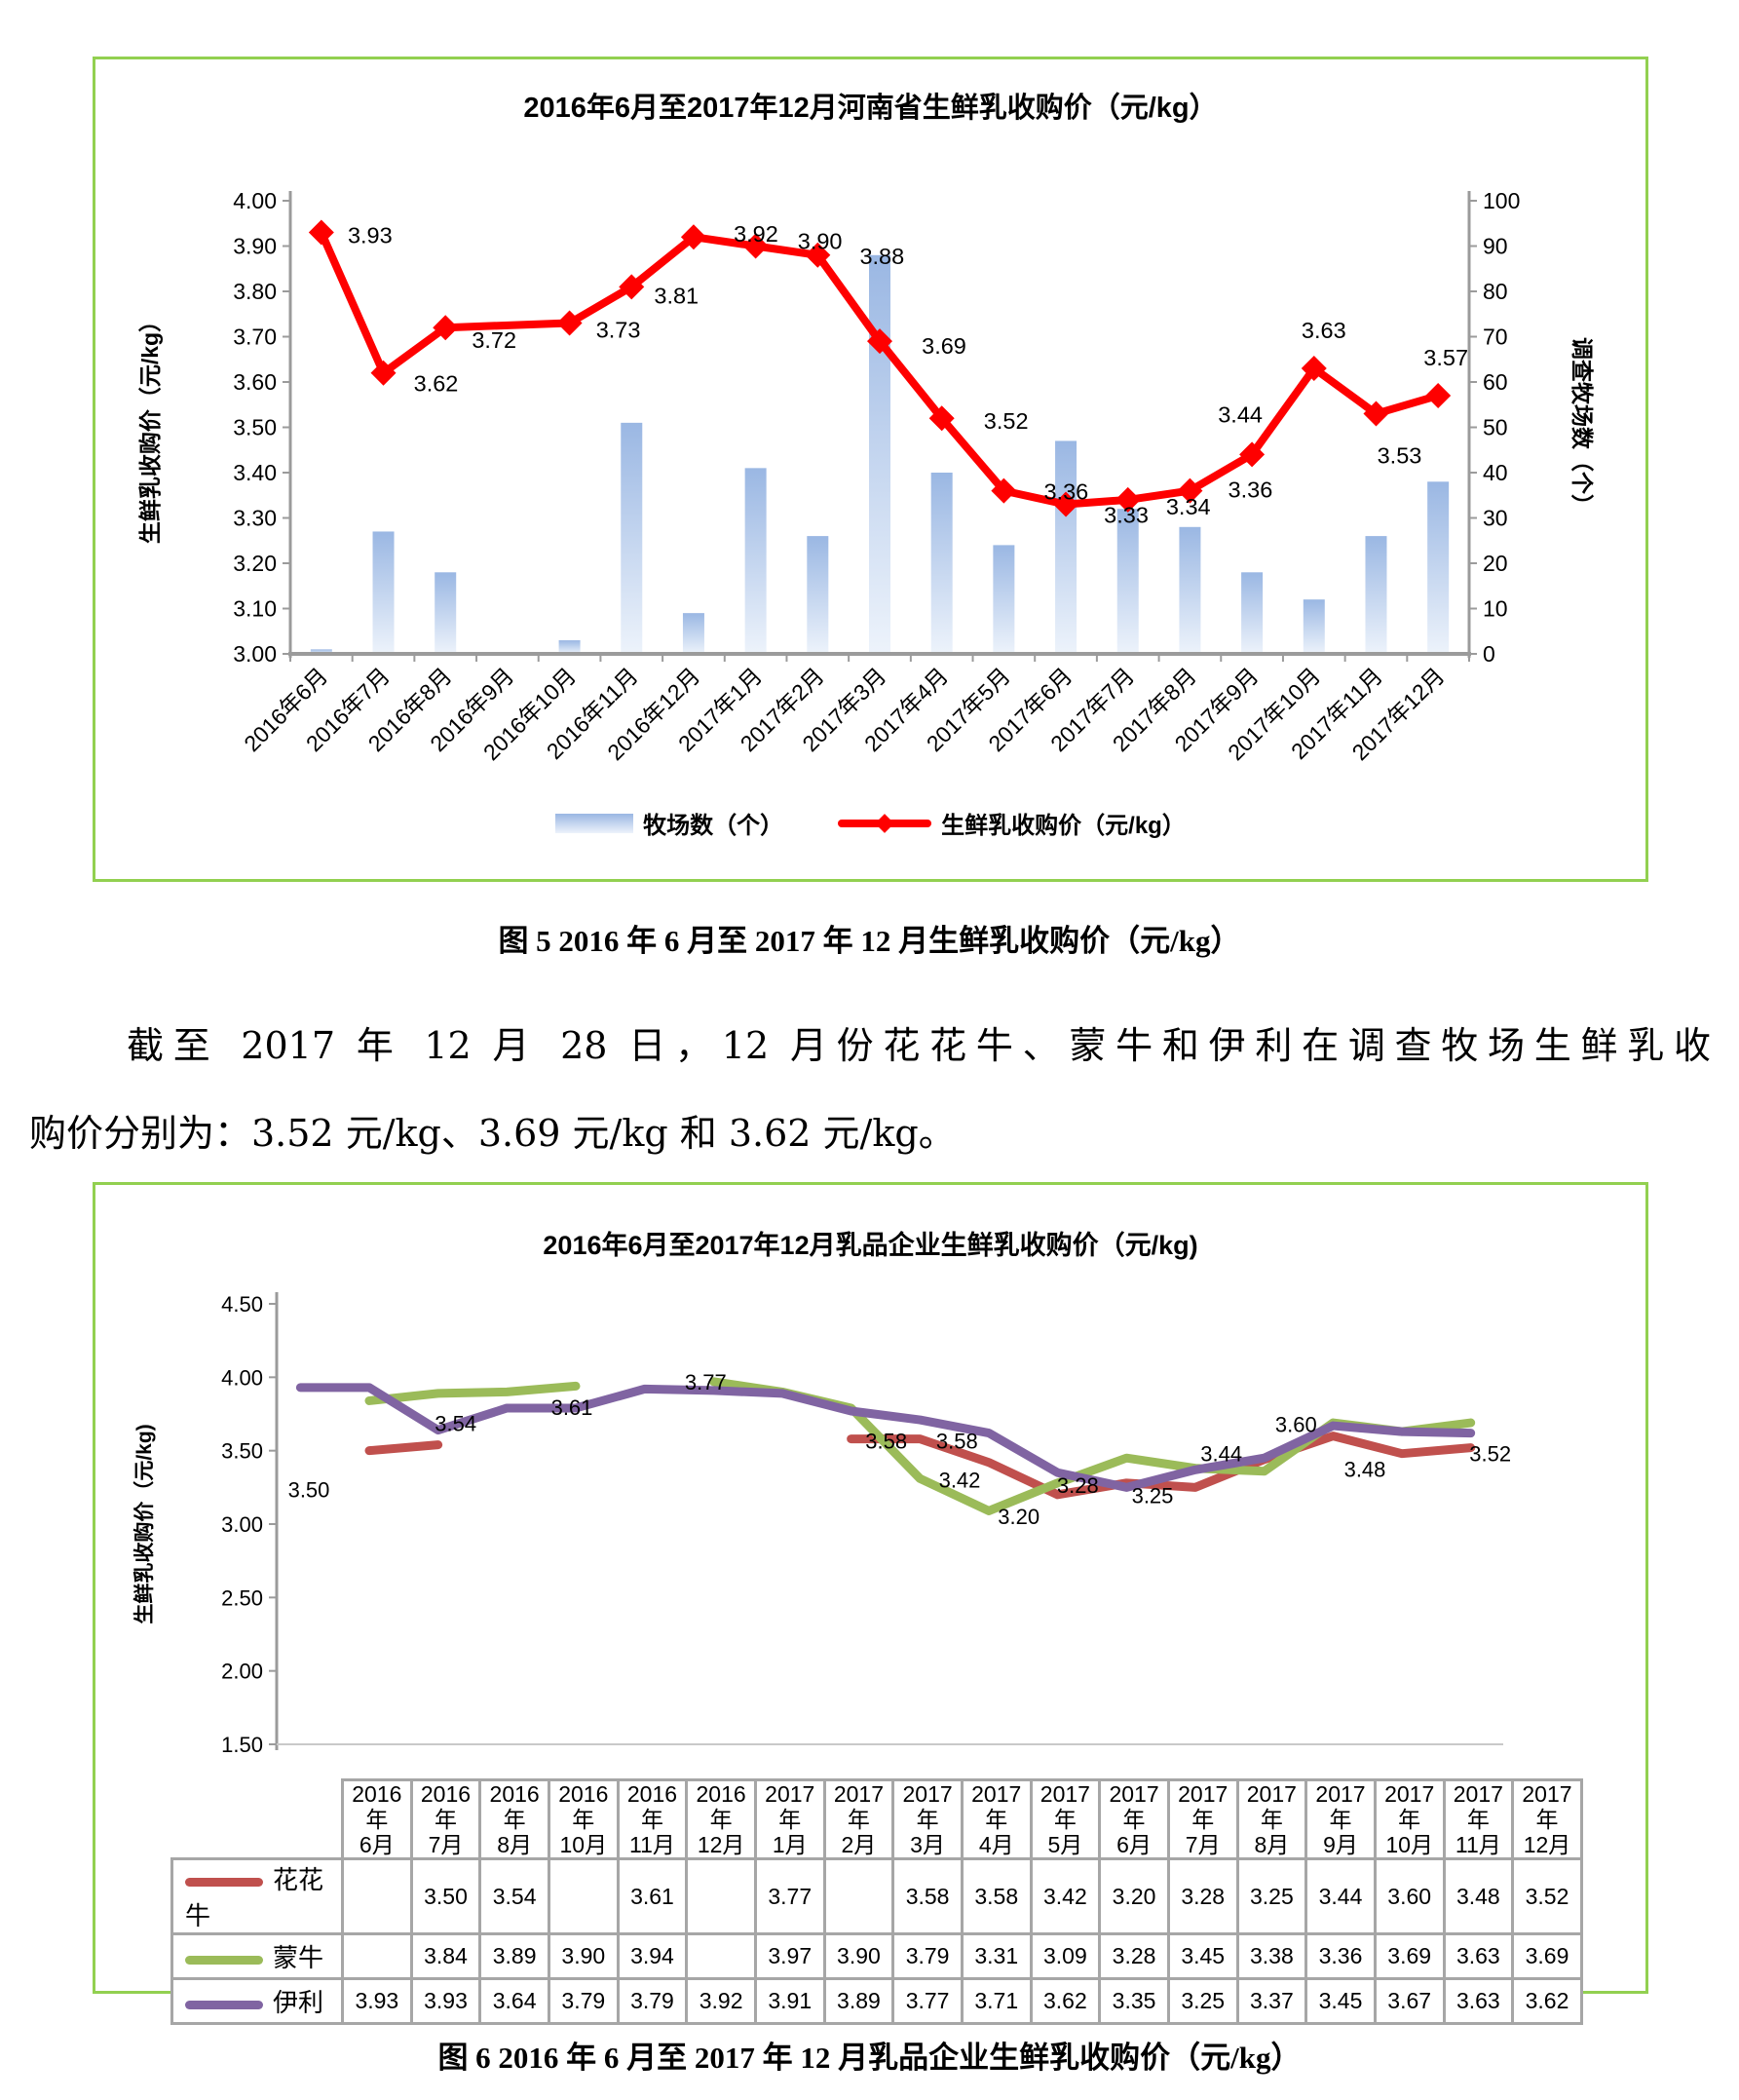  I want to click on series-row-label: 蒙牛, so click(257, 1956).